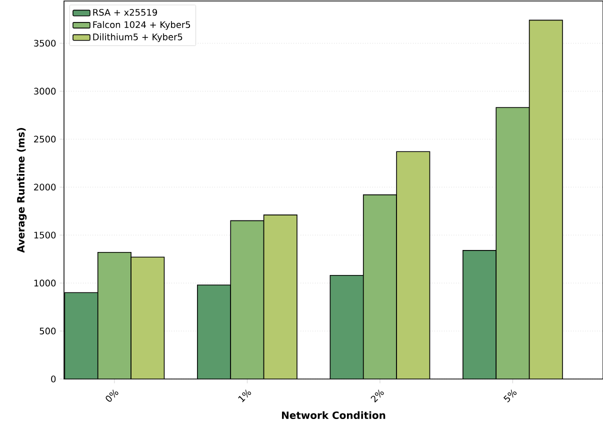 Image resolution: width=603 pixels, height=423 pixels. What do you see at coordinates (112, 396) in the screenshot?
I see `x-tick-label: 0%` at bounding box center [112, 396].